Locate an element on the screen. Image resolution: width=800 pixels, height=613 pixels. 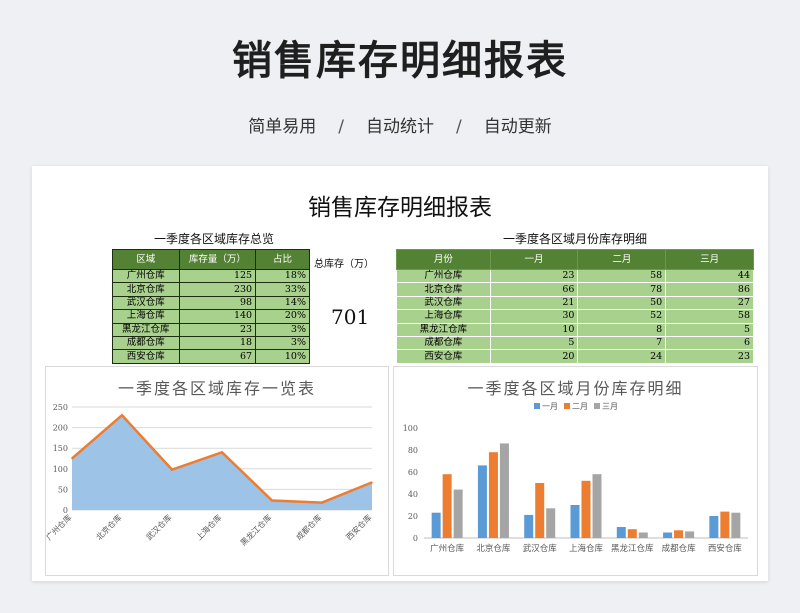
area-fill is located at coordinates (222, 462).